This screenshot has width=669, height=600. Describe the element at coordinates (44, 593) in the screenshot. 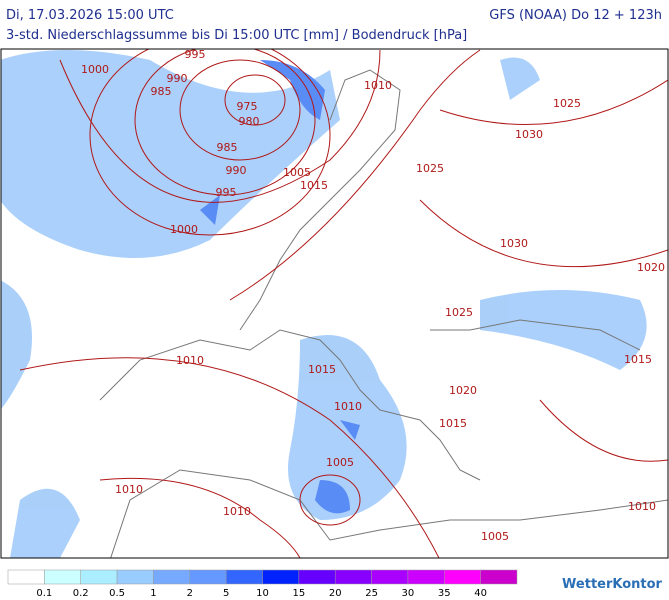

I see `legend-label: 0.1` at that location.